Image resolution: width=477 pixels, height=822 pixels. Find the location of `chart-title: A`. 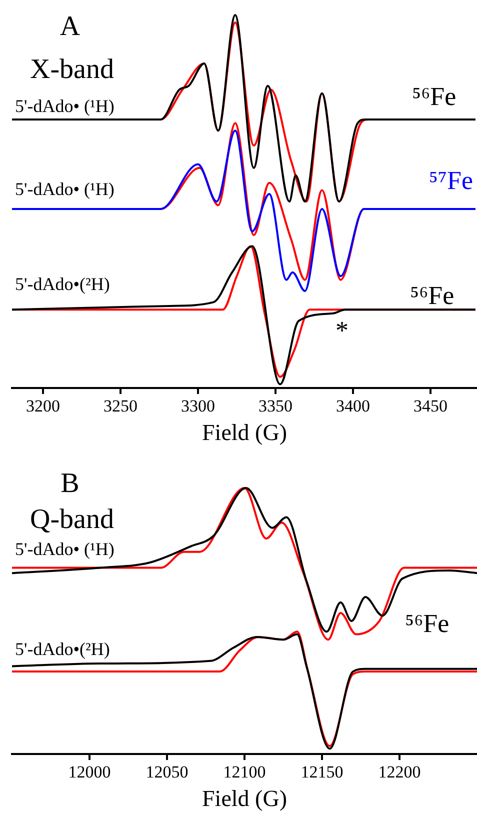

chart-title: A is located at coordinates (70, 26).